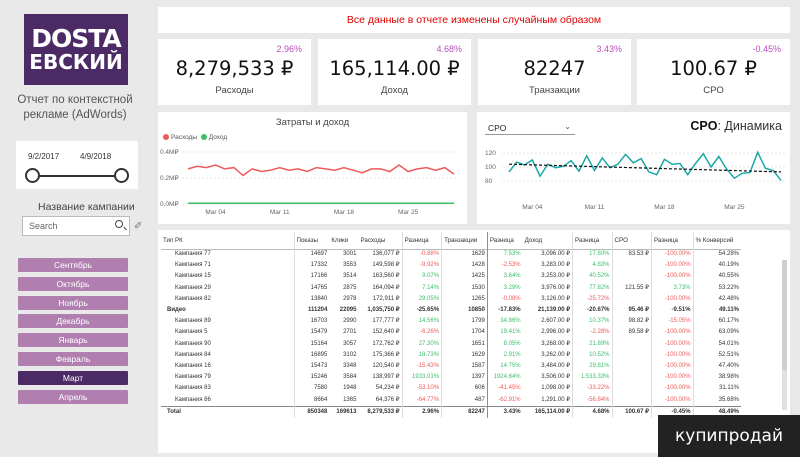 This screenshot has width=800, height=457. What do you see at coordinates (716, 241) in the screenshot?
I see `column-header: % Конверсий` at bounding box center [716, 241].